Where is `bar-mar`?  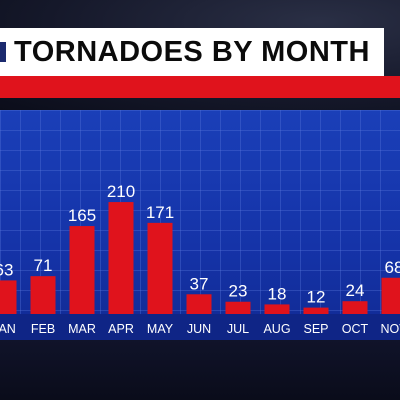
bar-mar is located at coordinates (82, 270).